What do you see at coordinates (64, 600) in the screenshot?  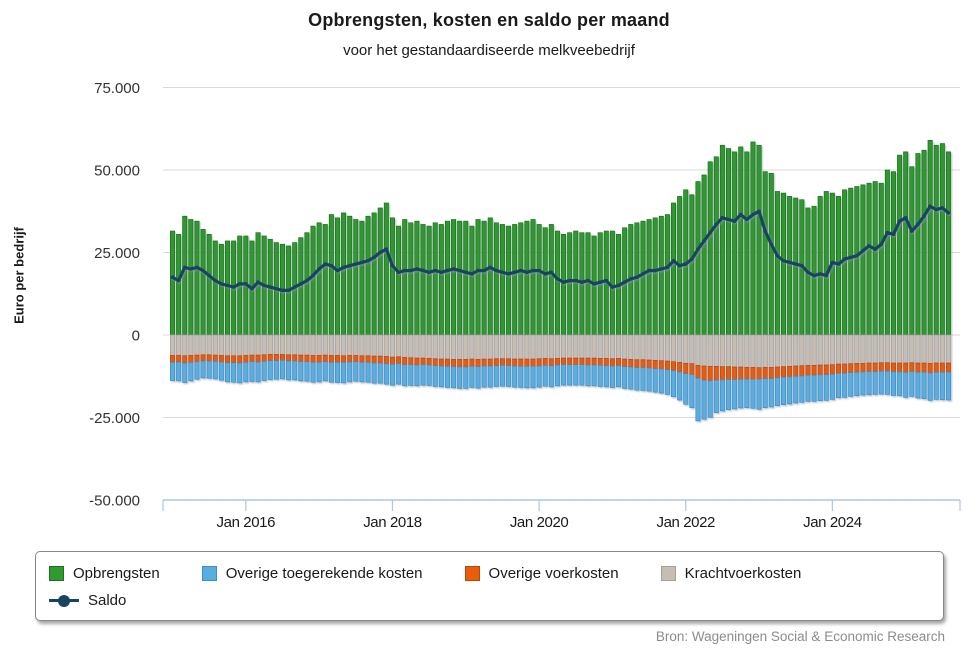 I see `saldo-line-swatch-icon` at bounding box center [64, 600].